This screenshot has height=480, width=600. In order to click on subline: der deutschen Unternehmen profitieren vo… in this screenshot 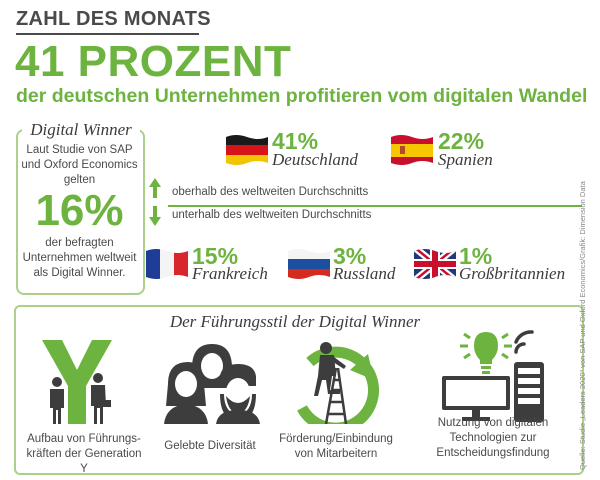, I will do `click(302, 96)`.